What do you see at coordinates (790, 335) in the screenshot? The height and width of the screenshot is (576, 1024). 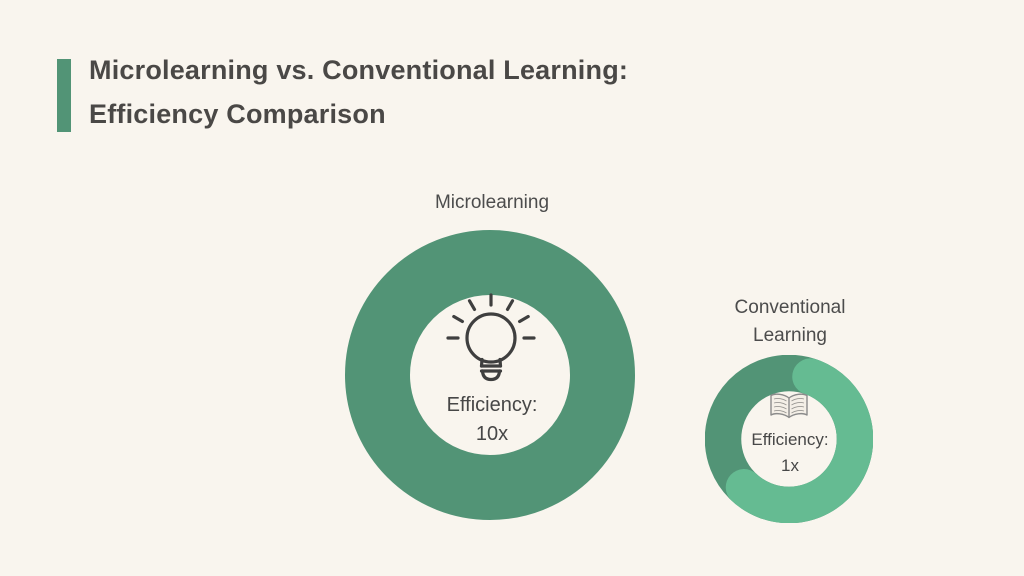 I see `conventional-label-line2: Learning` at bounding box center [790, 335].